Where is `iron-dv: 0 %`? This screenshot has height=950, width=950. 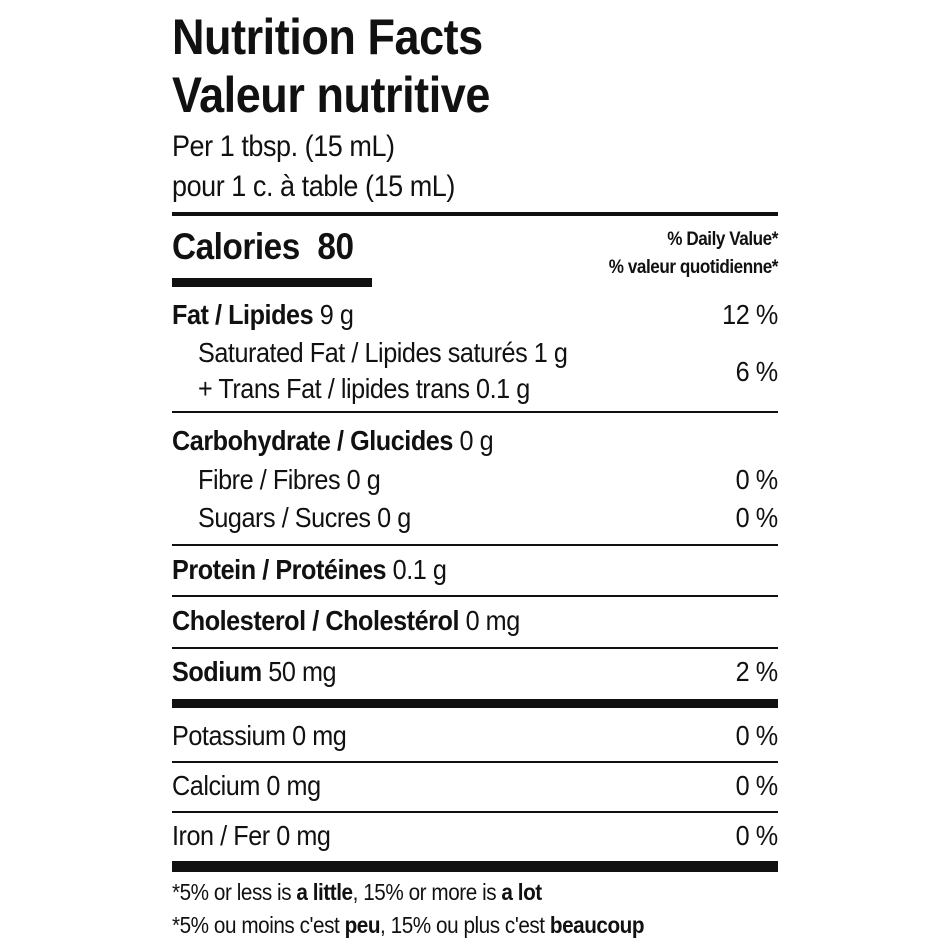 iron-dv: 0 % is located at coordinates (757, 835).